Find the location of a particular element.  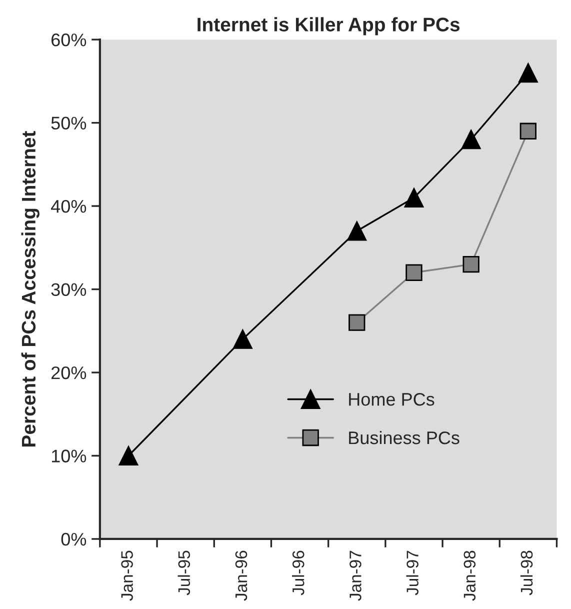

y-tick-label: 30% is located at coordinates (68, 289).